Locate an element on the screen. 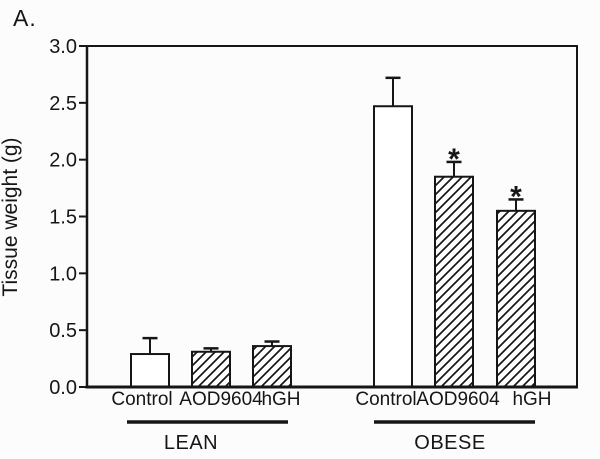 This screenshot has width=600, height=459. x-category-label-obese-control: Control is located at coordinates (385, 399).